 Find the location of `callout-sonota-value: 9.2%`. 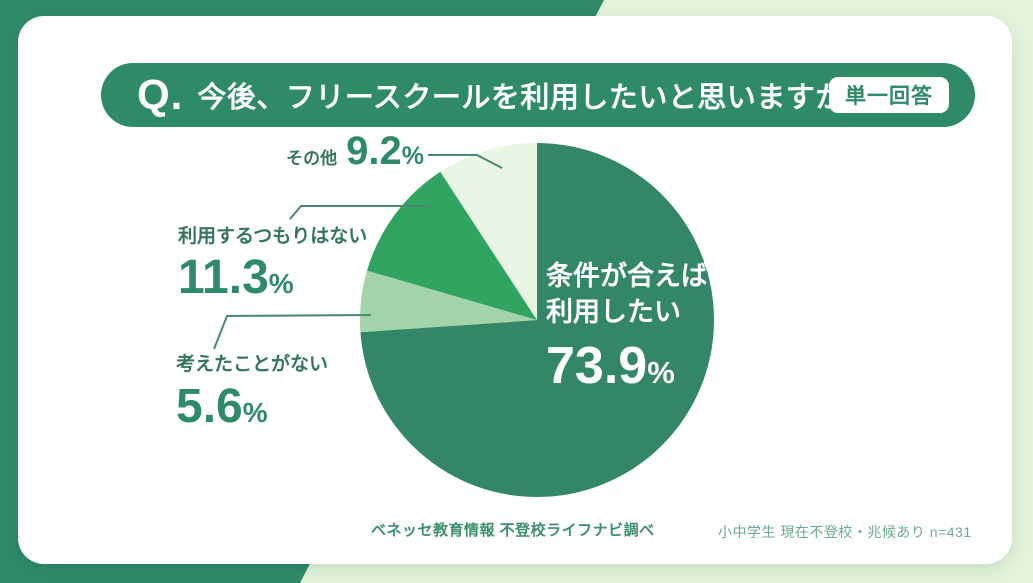

callout-sonota-value: 9.2% is located at coordinates (385, 151).